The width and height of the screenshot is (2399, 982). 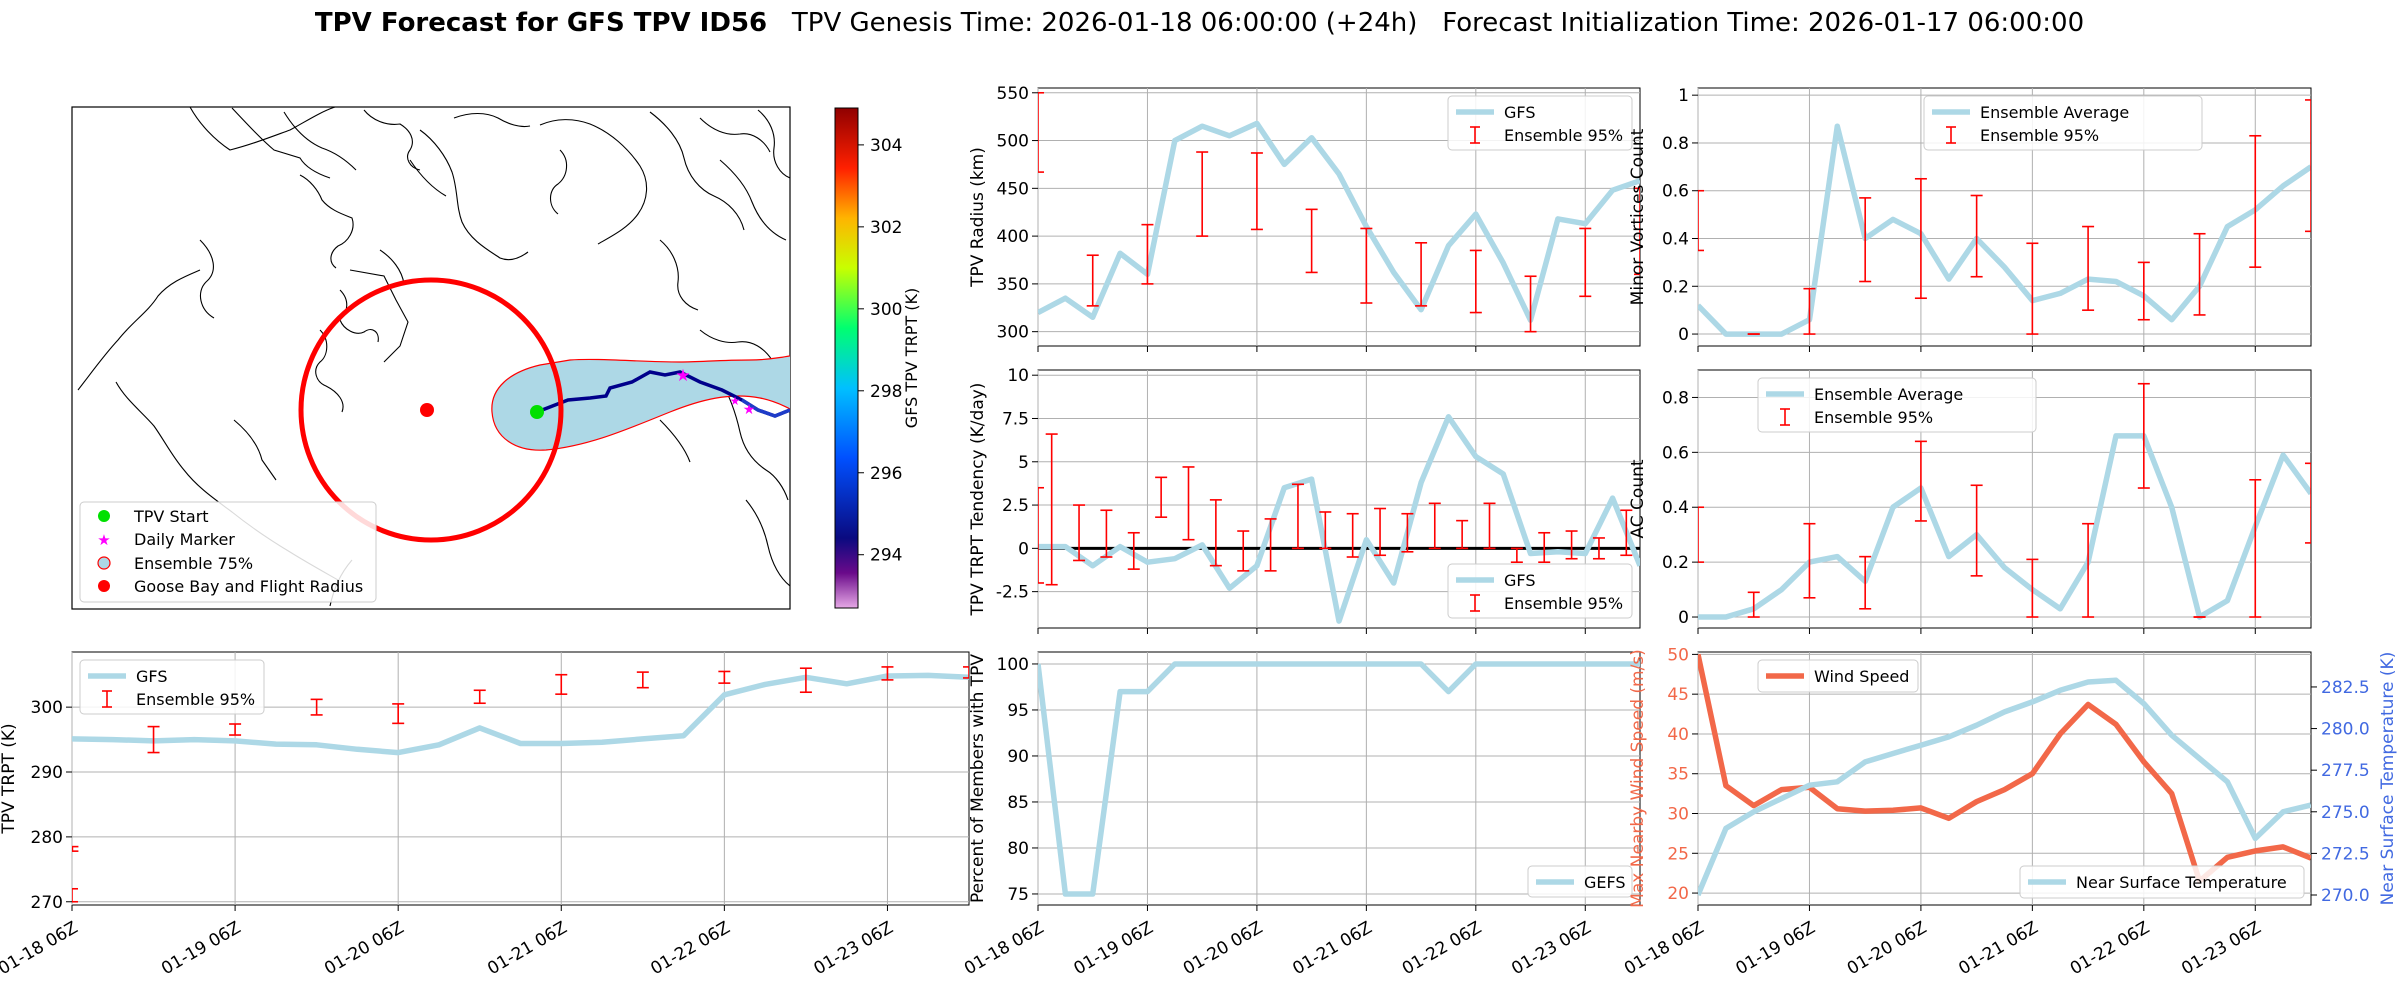 What do you see at coordinates (1580, 881) in the screenshot?
I see `legend: GEFS` at bounding box center [1580, 881].